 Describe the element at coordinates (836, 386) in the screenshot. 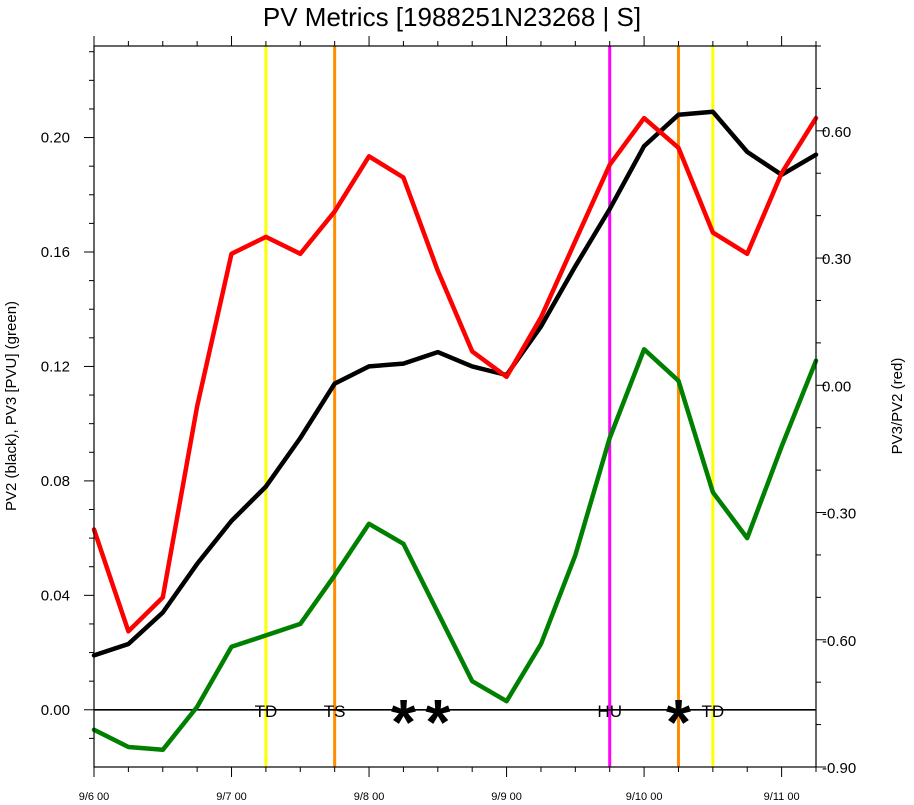

I see `y-right-tick-label-3: 0.00` at that location.